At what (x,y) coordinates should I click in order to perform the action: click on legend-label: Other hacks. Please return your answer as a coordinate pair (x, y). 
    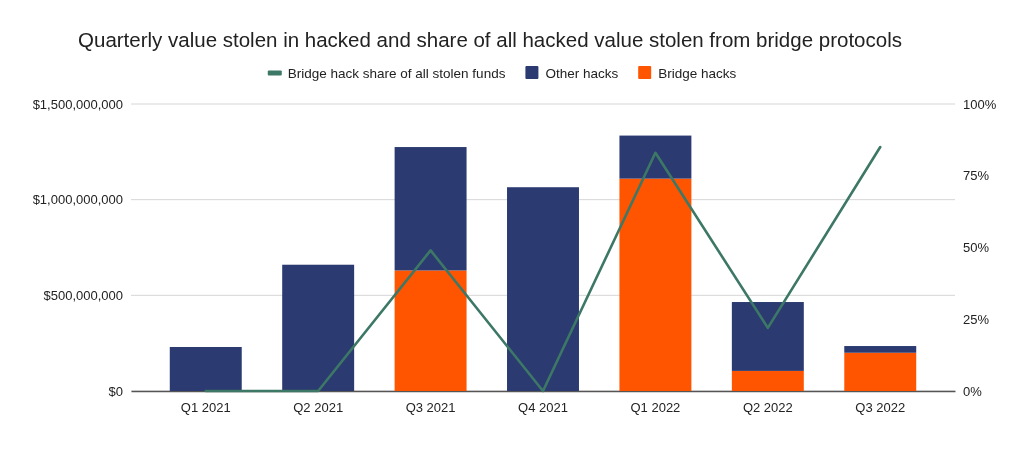
    Looking at the image, I should click on (582, 73).